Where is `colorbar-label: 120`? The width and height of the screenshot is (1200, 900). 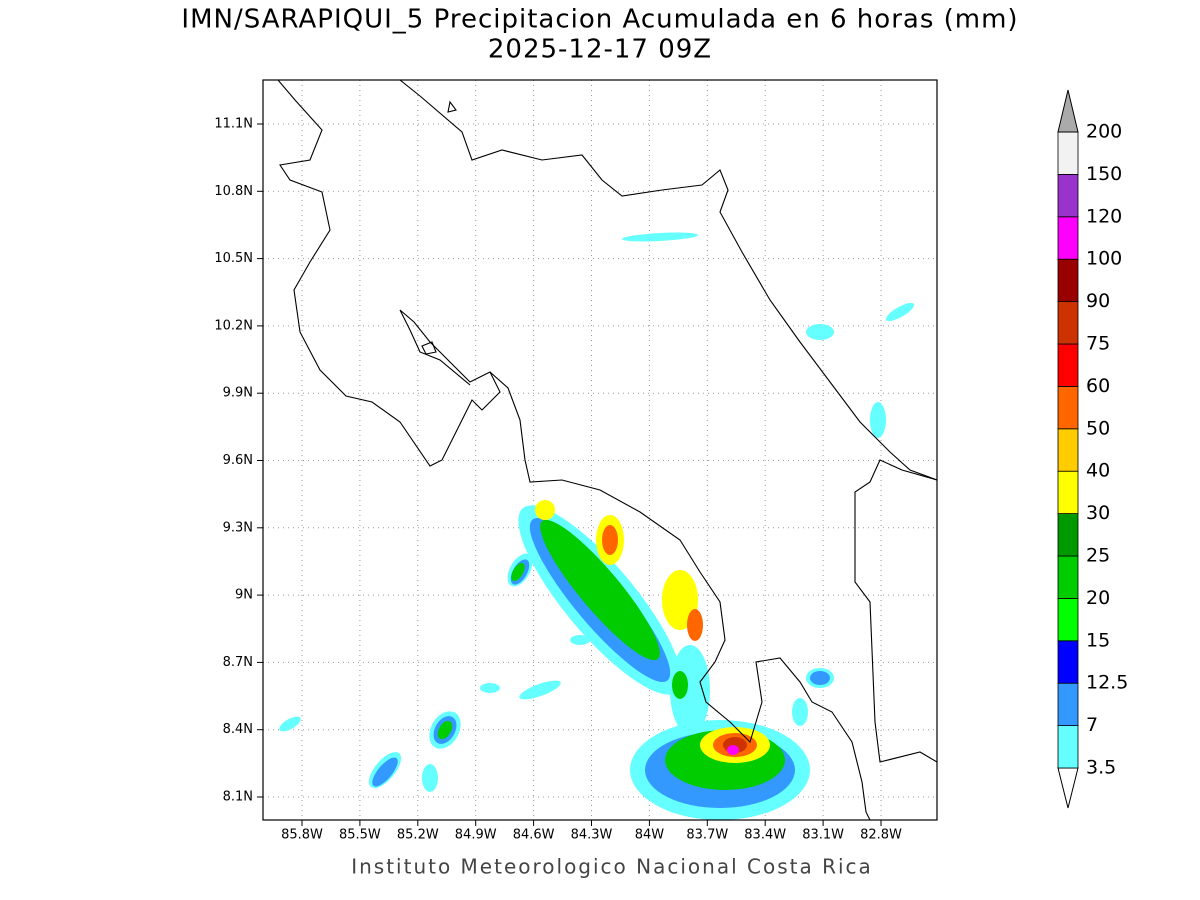 colorbar-label: 120 is located at coordinates (1104, 216).